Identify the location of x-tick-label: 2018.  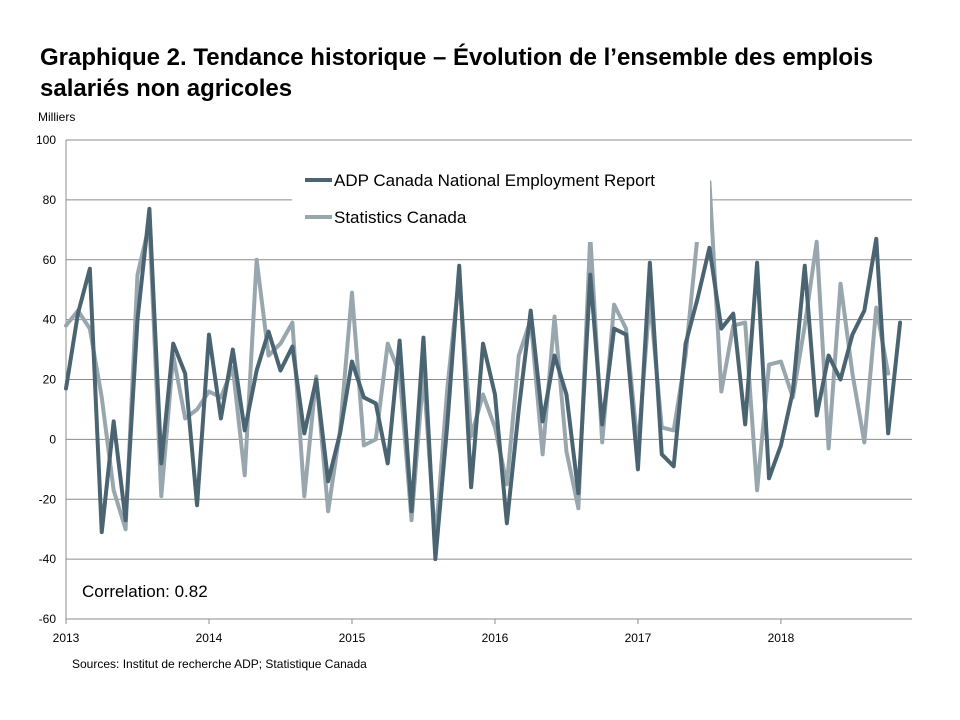
(781, 638).